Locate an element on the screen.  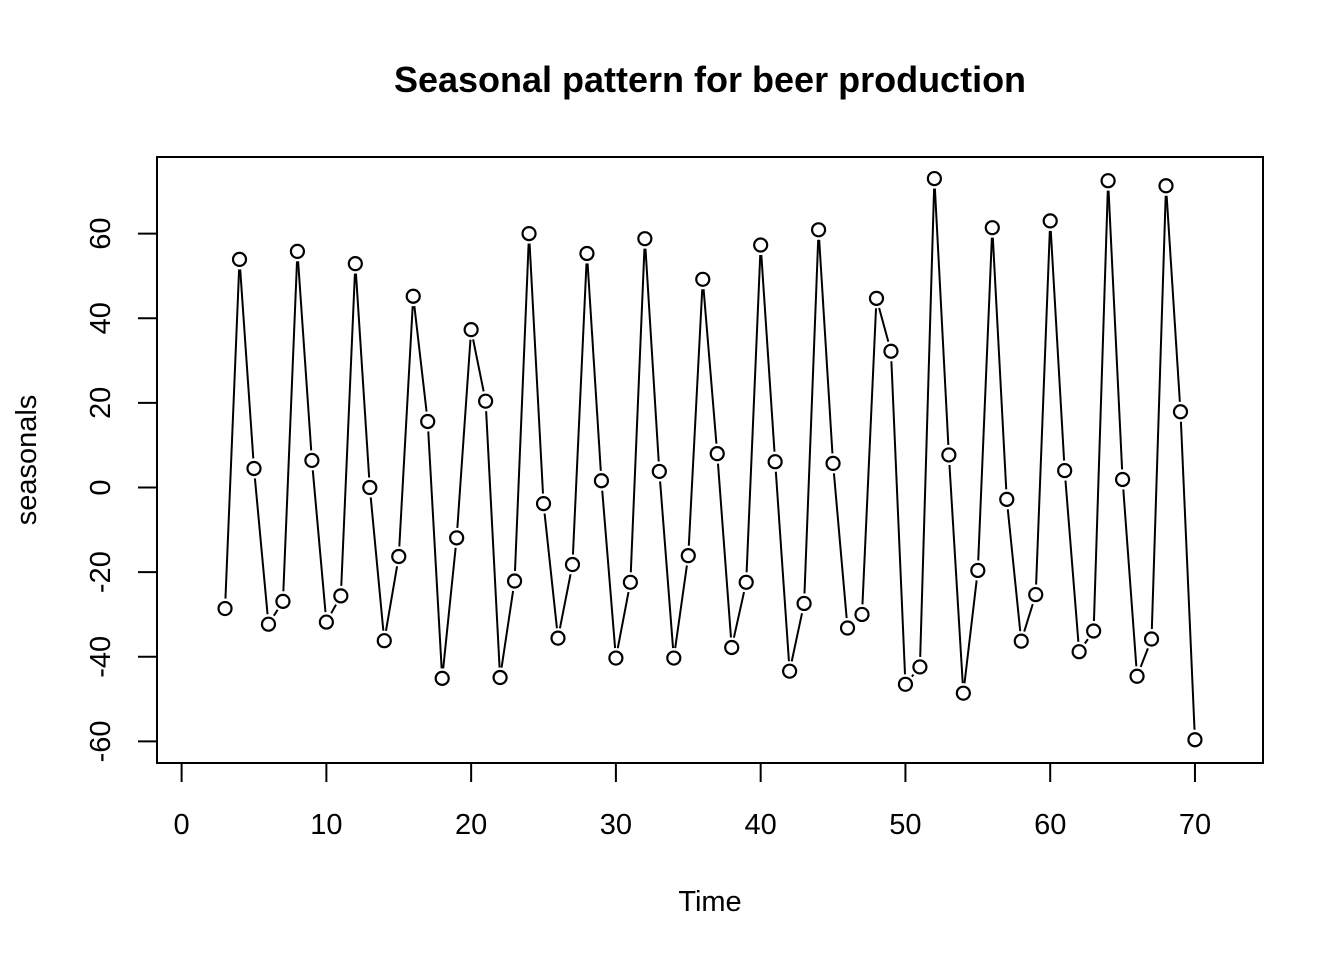
y-axis-label: seasonals is located at coordinates (27, 460).